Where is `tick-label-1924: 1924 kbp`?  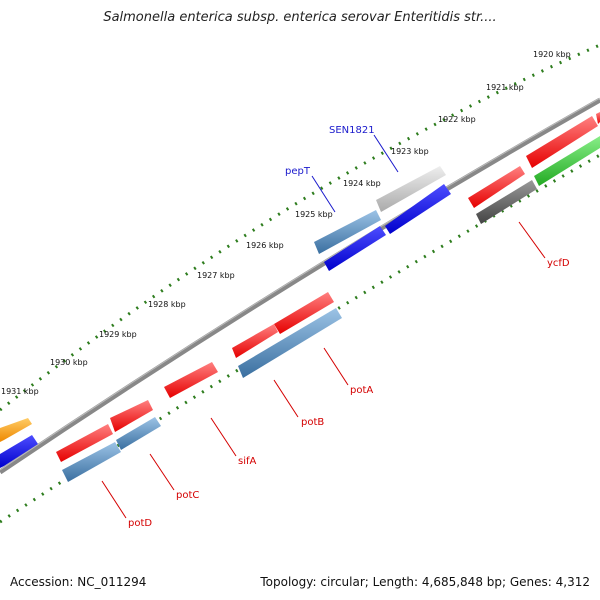
tick-label-1924: 1924 kbp is located at coordinates (362, 183).